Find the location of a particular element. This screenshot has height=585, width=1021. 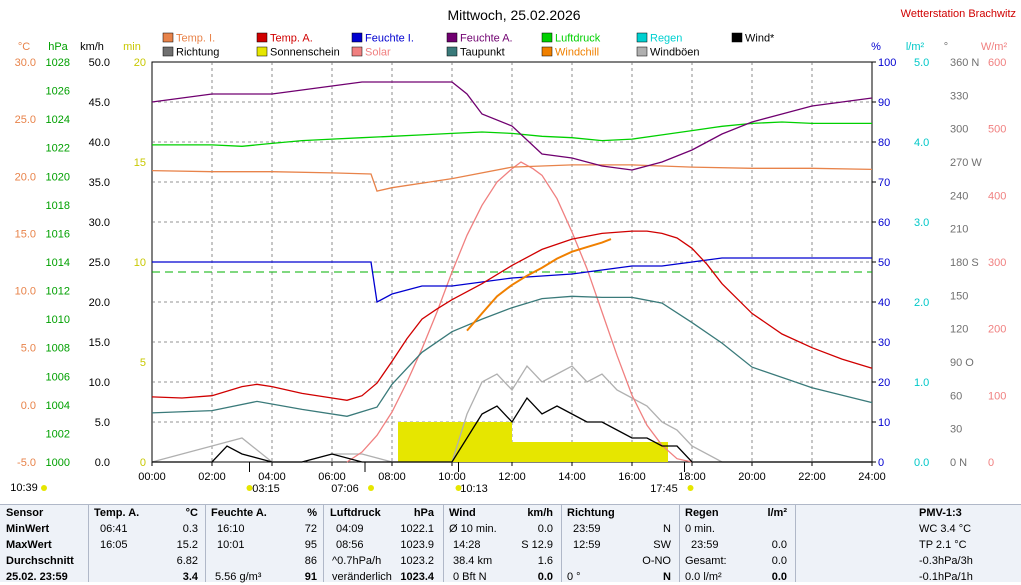

row-label: 25.02. 23:59 is located at coordinates (37, 577).